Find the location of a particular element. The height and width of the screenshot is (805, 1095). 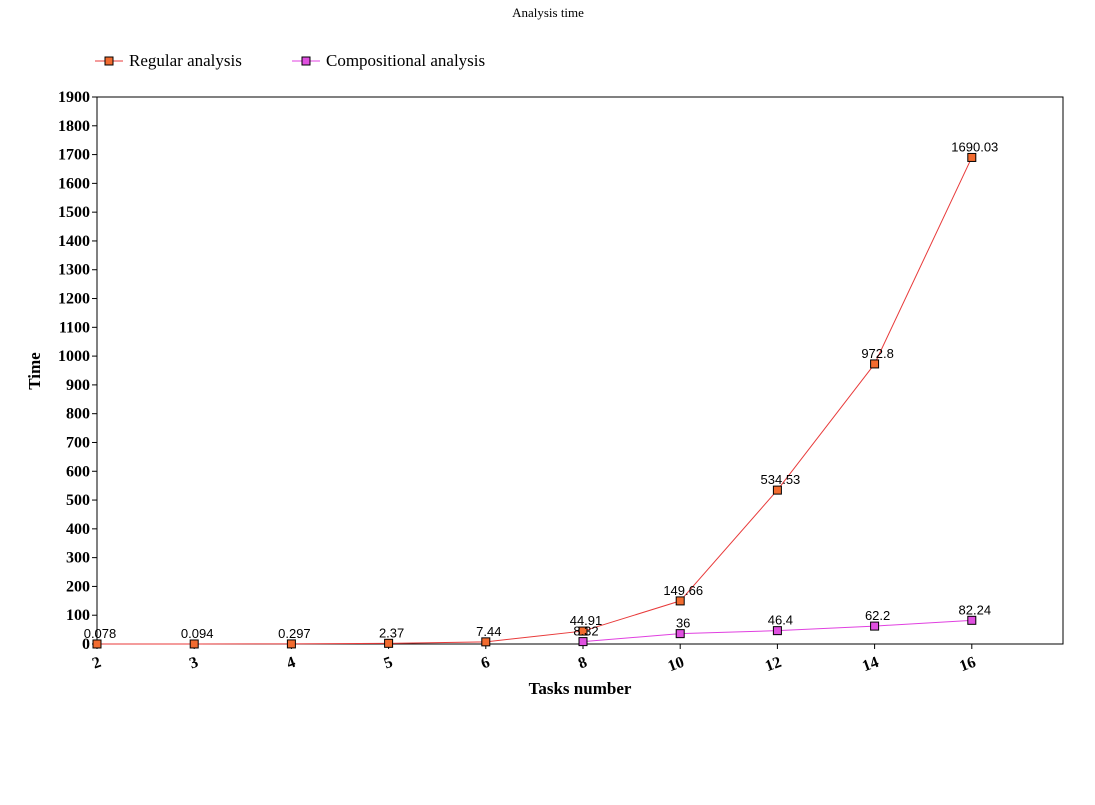

y-tick-label: 1600 is located at coordinates (74, 183).